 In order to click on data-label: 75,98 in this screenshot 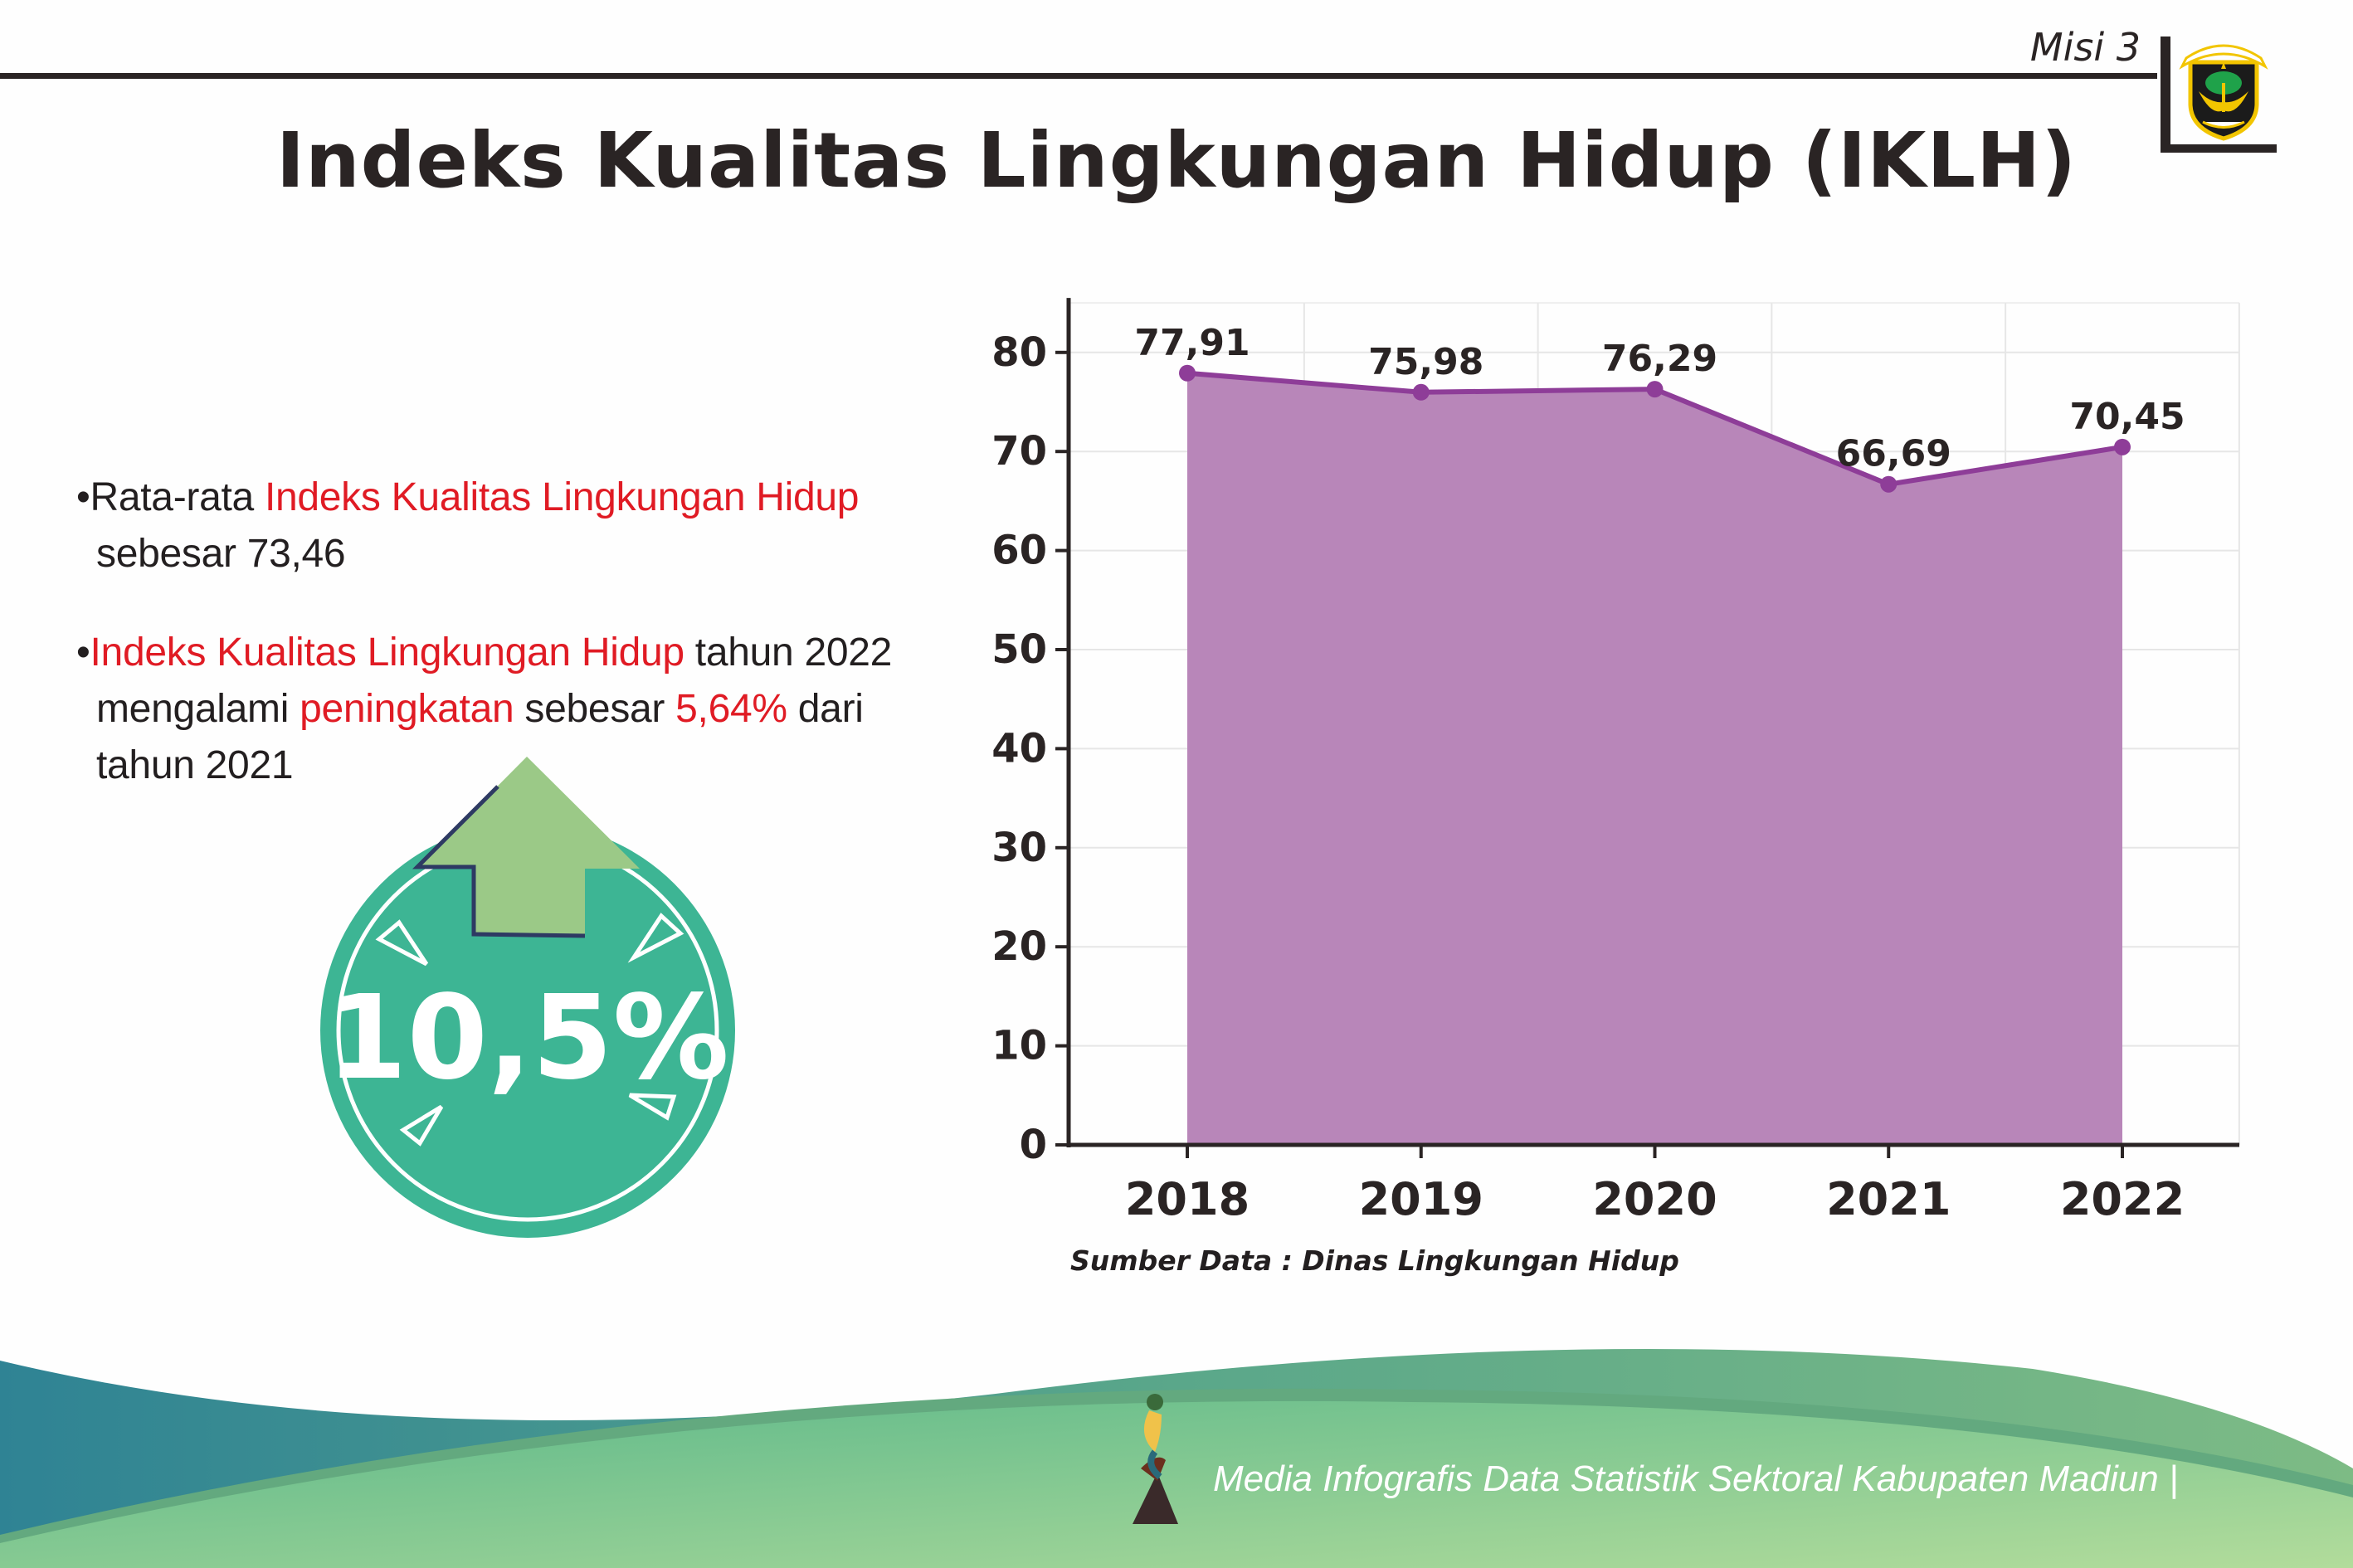, I will do `click(1425, 362)`.